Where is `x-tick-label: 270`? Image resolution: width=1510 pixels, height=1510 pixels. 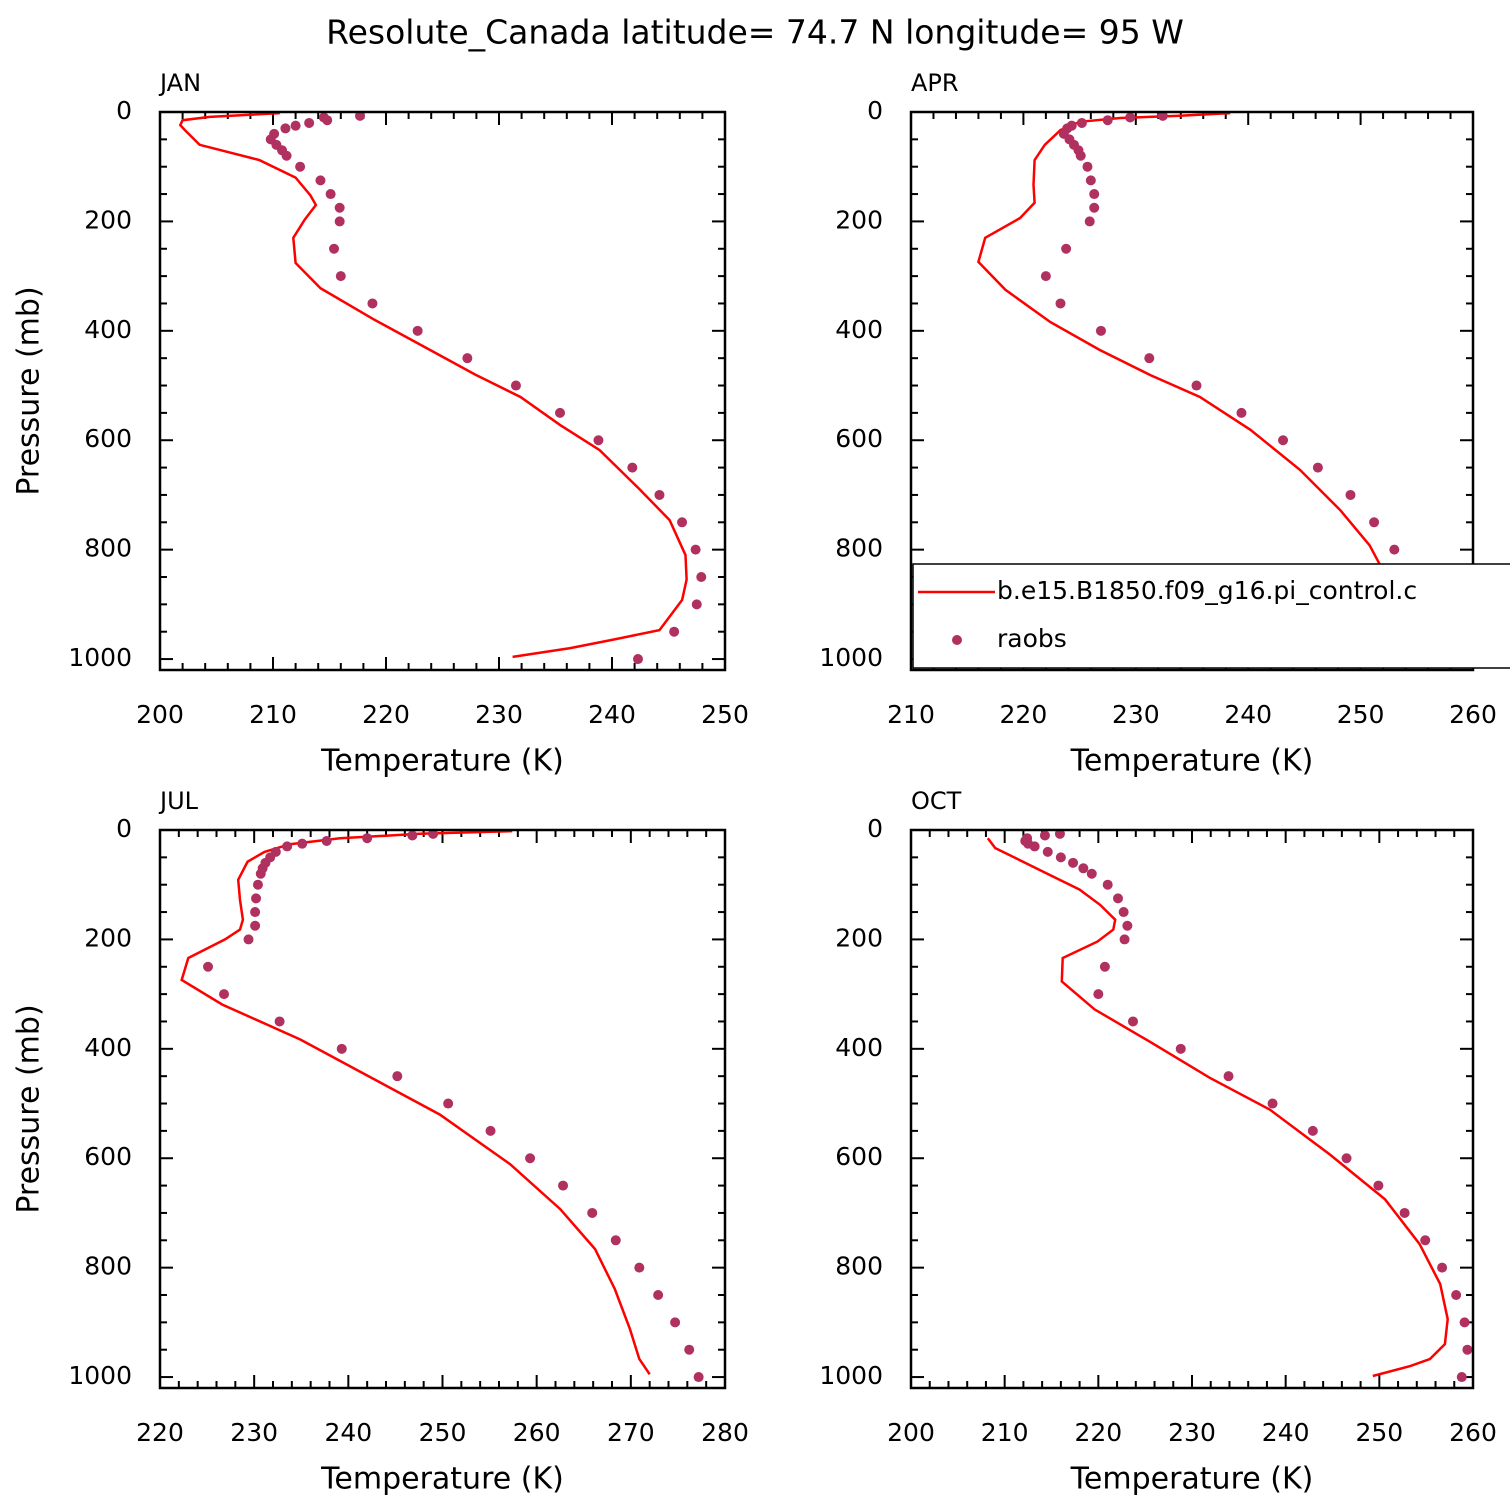 x-tick-label: 270 is located at coordinates (631, 1432).